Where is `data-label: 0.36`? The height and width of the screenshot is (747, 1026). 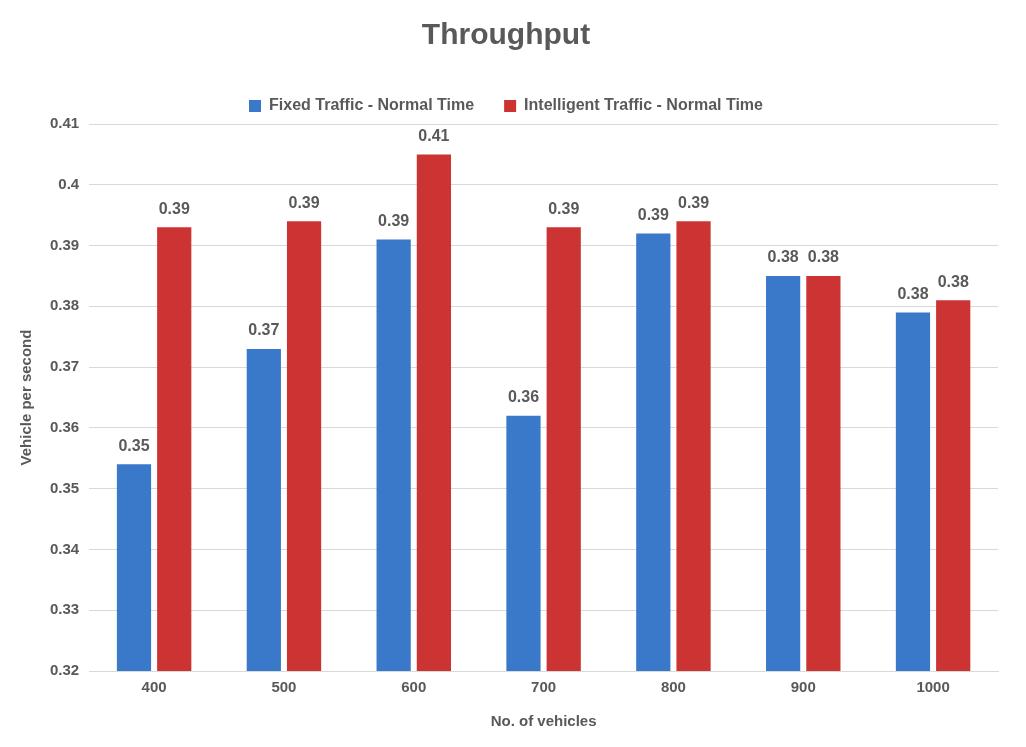
data-label: 0.36 is located at coordinates (523, 397).